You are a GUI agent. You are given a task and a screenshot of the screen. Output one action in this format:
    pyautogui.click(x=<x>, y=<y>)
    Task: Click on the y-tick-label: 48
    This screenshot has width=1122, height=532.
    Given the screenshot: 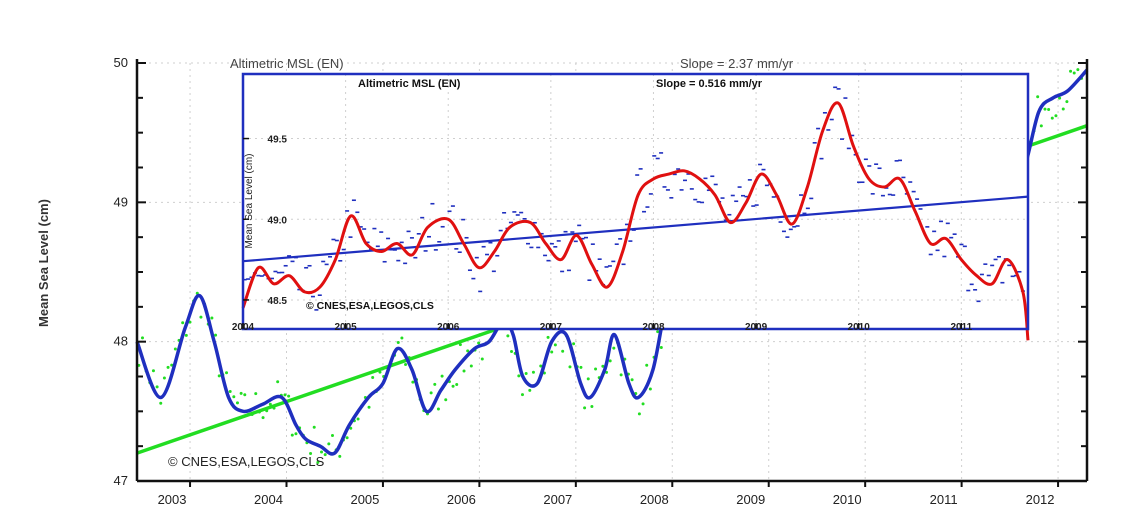 What is the action you would take?
    pyautogui.click(x=121, y=341)
    